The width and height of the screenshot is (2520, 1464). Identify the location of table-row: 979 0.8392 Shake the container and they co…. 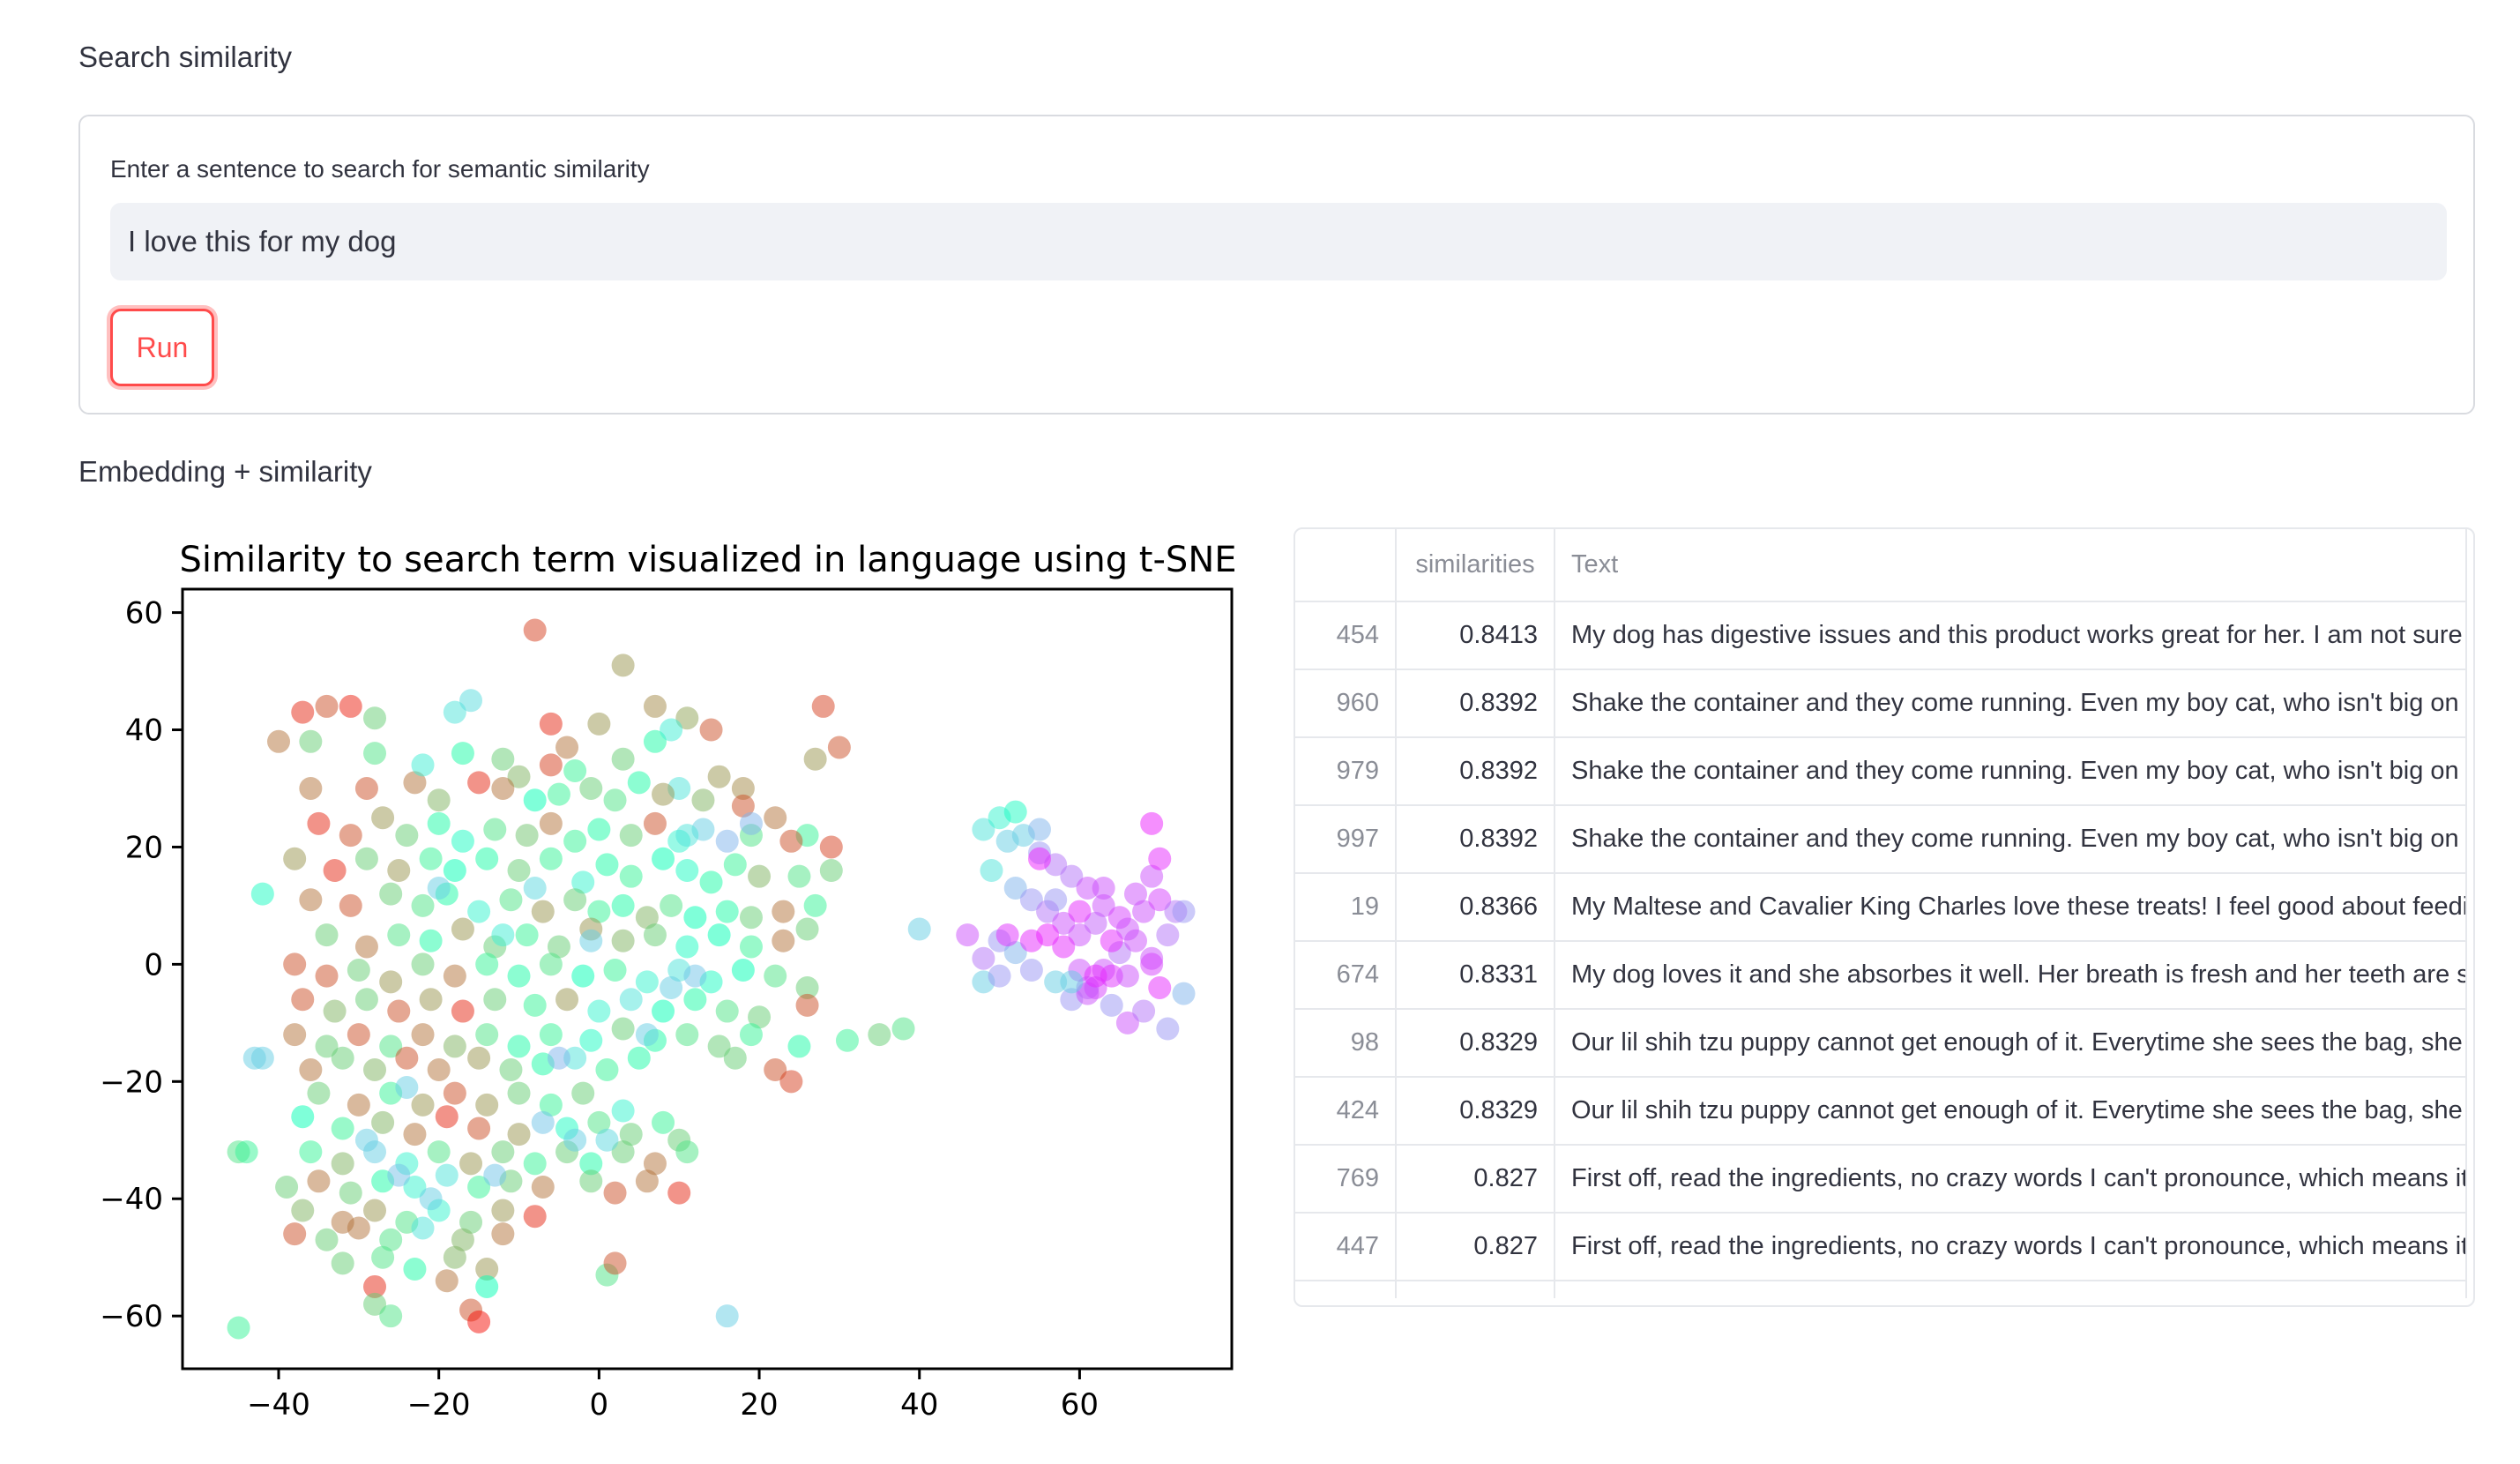
(1881, 771).